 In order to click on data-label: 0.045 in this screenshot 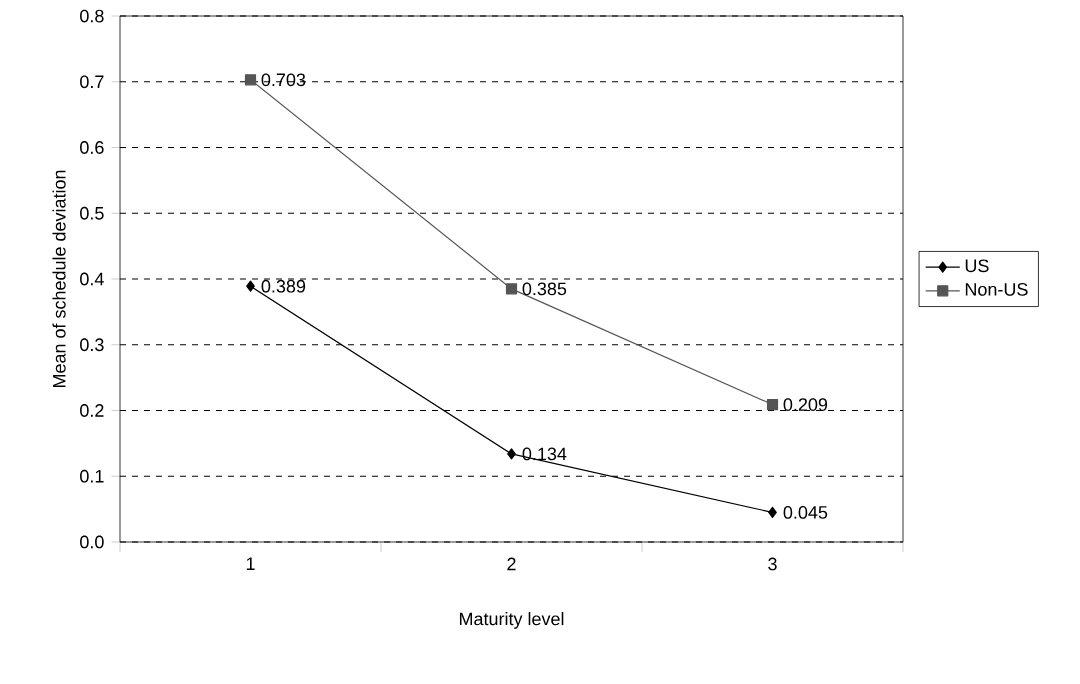, I will do `click(805, 512)`.